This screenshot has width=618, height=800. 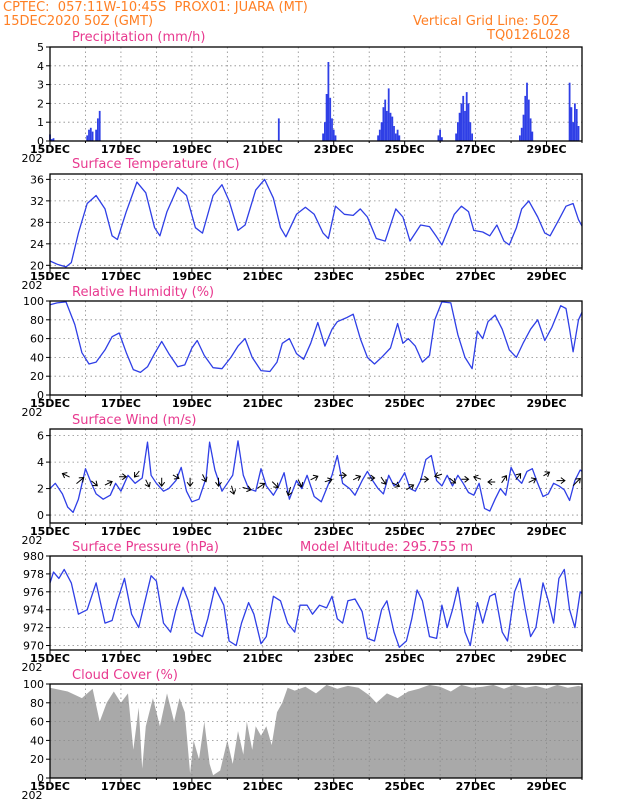 What do you see at coordinates (33, 592) in the screenshot?
I see `y-tick-label: 976` at bounding box center [33, 592].